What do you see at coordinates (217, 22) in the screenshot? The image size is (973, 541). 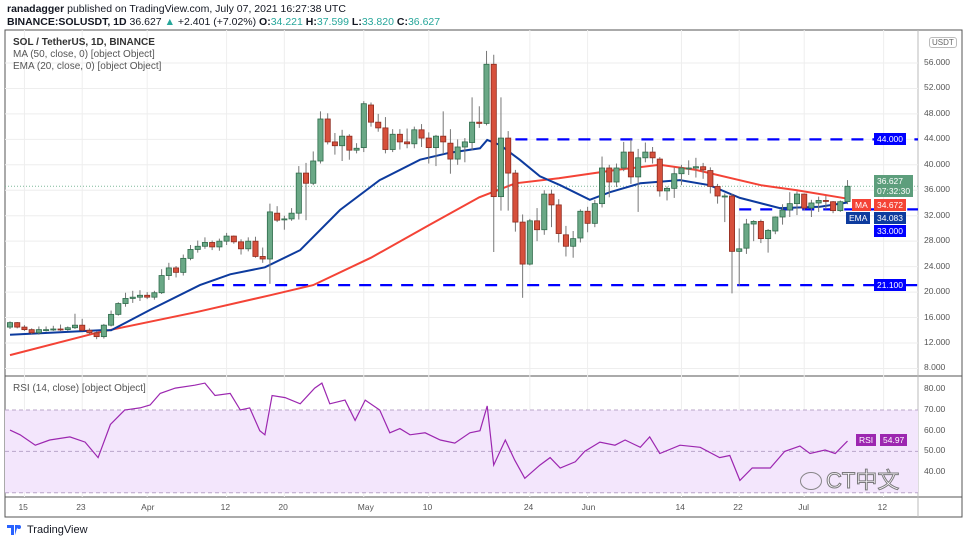 I see `price-change: +2.401 (+7.02%)` at bounding box center [217, 22].